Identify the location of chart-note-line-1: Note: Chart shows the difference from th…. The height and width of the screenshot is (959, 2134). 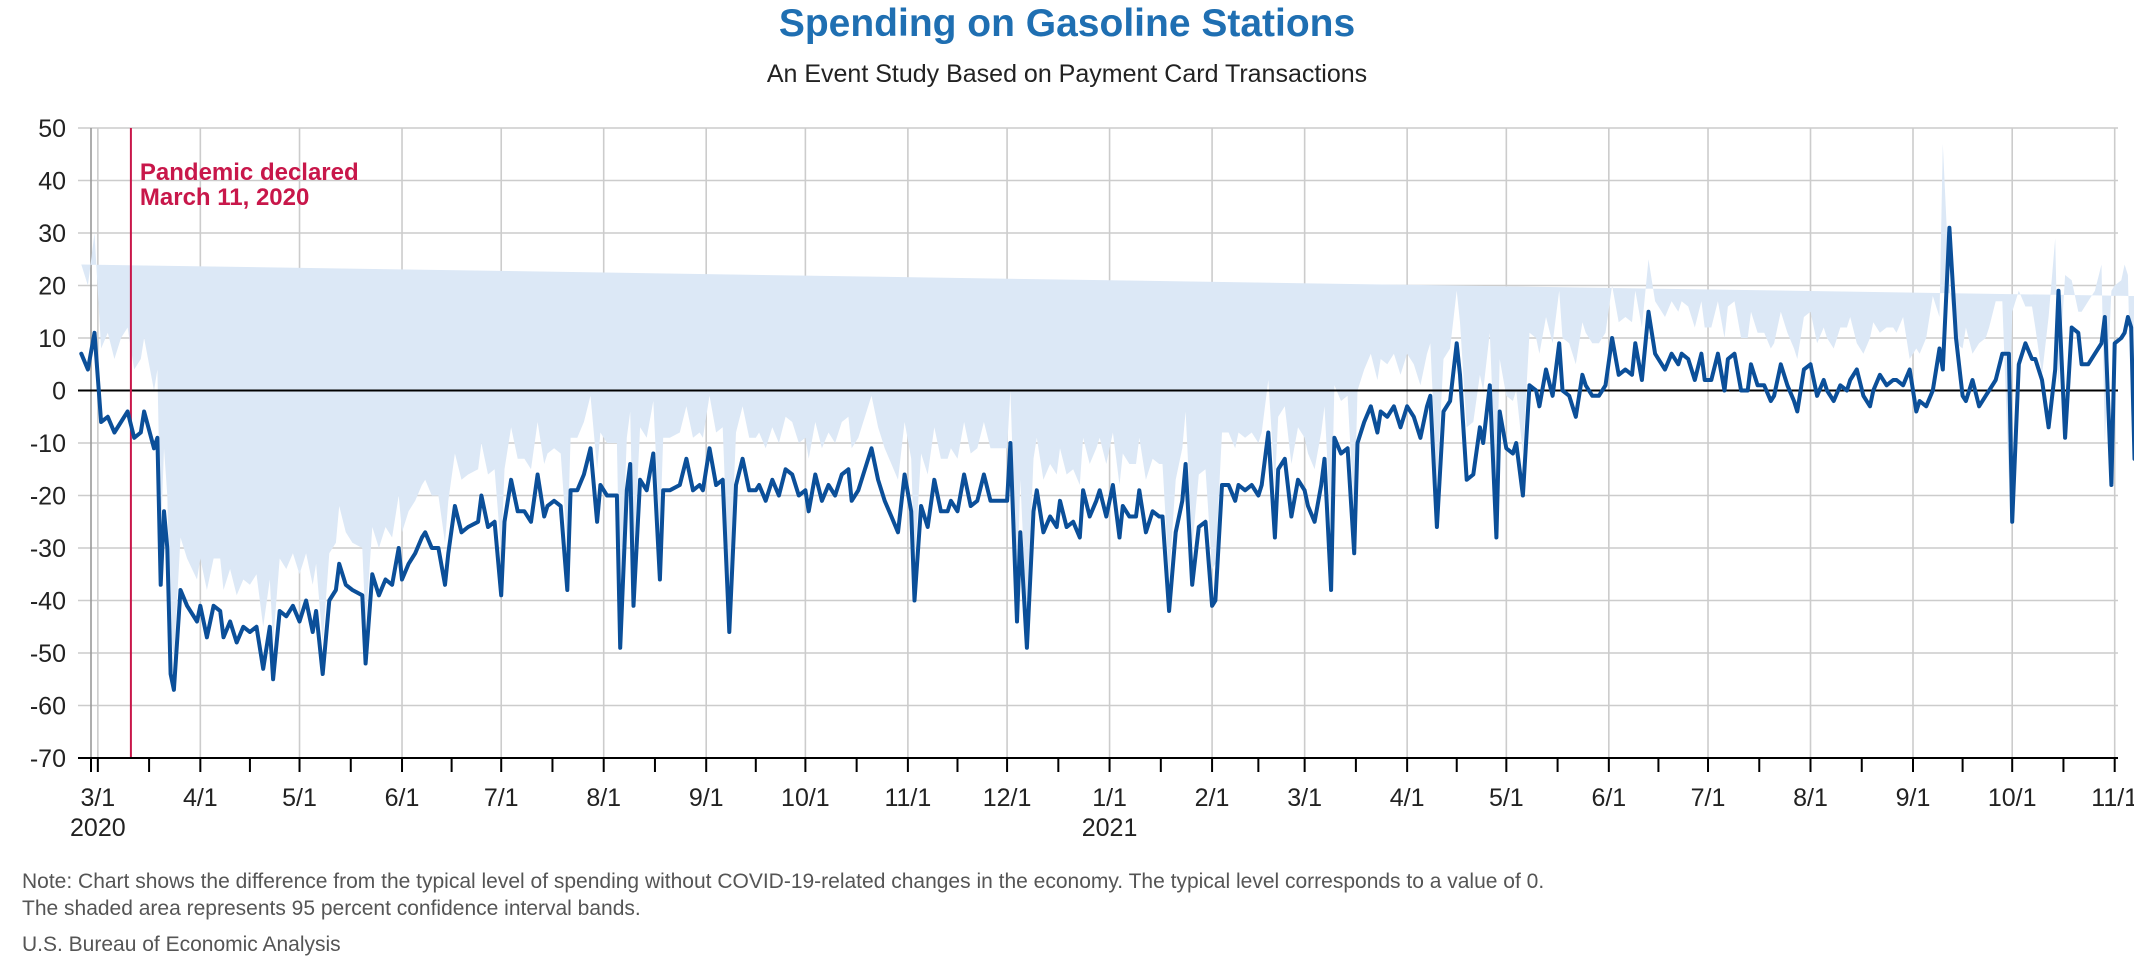
(783, 881).